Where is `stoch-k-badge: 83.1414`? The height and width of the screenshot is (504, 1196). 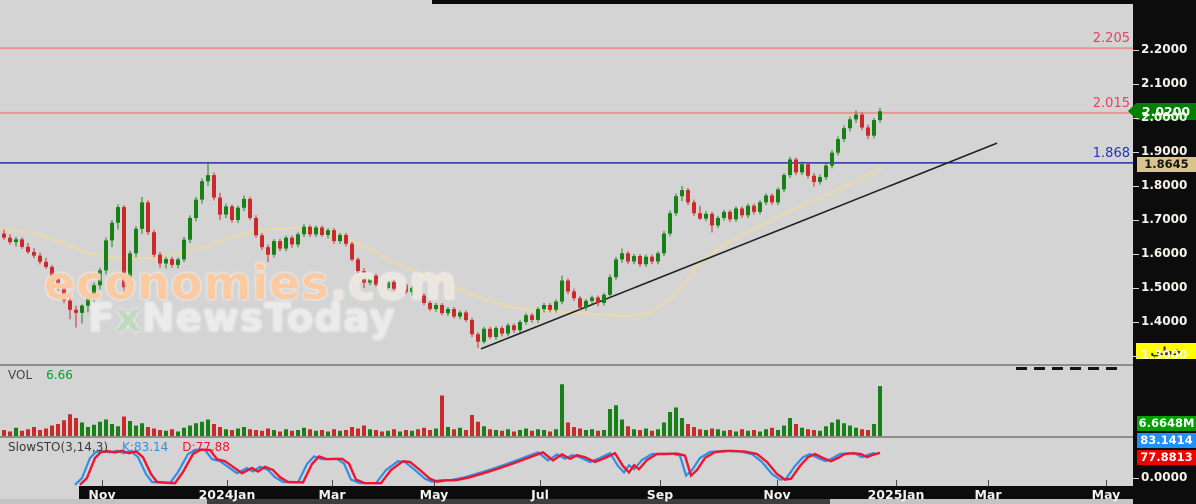 stoch-k-badge: 83.1414 is located at coordinates (1166, 440).